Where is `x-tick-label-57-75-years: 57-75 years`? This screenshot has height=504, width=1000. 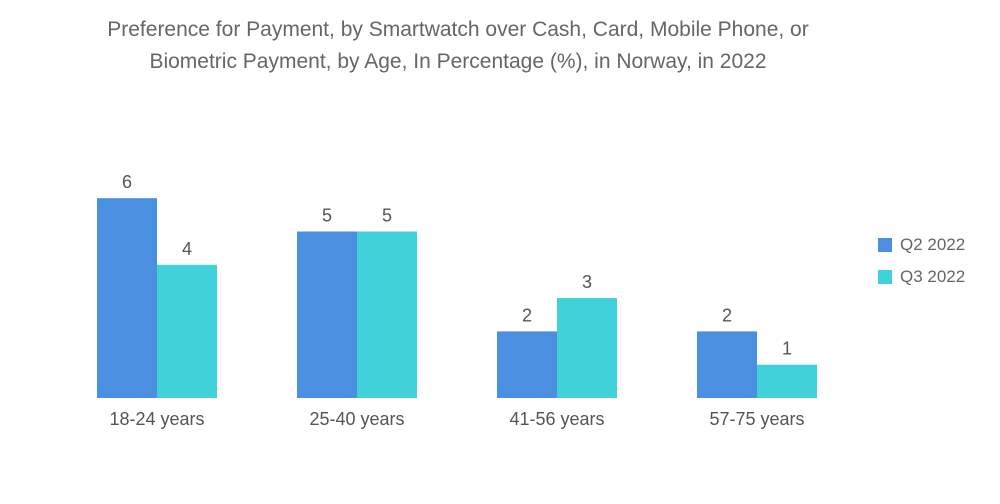
x-tick-label-57-75-years: 57-75 years is located at coordinates (756, 419).